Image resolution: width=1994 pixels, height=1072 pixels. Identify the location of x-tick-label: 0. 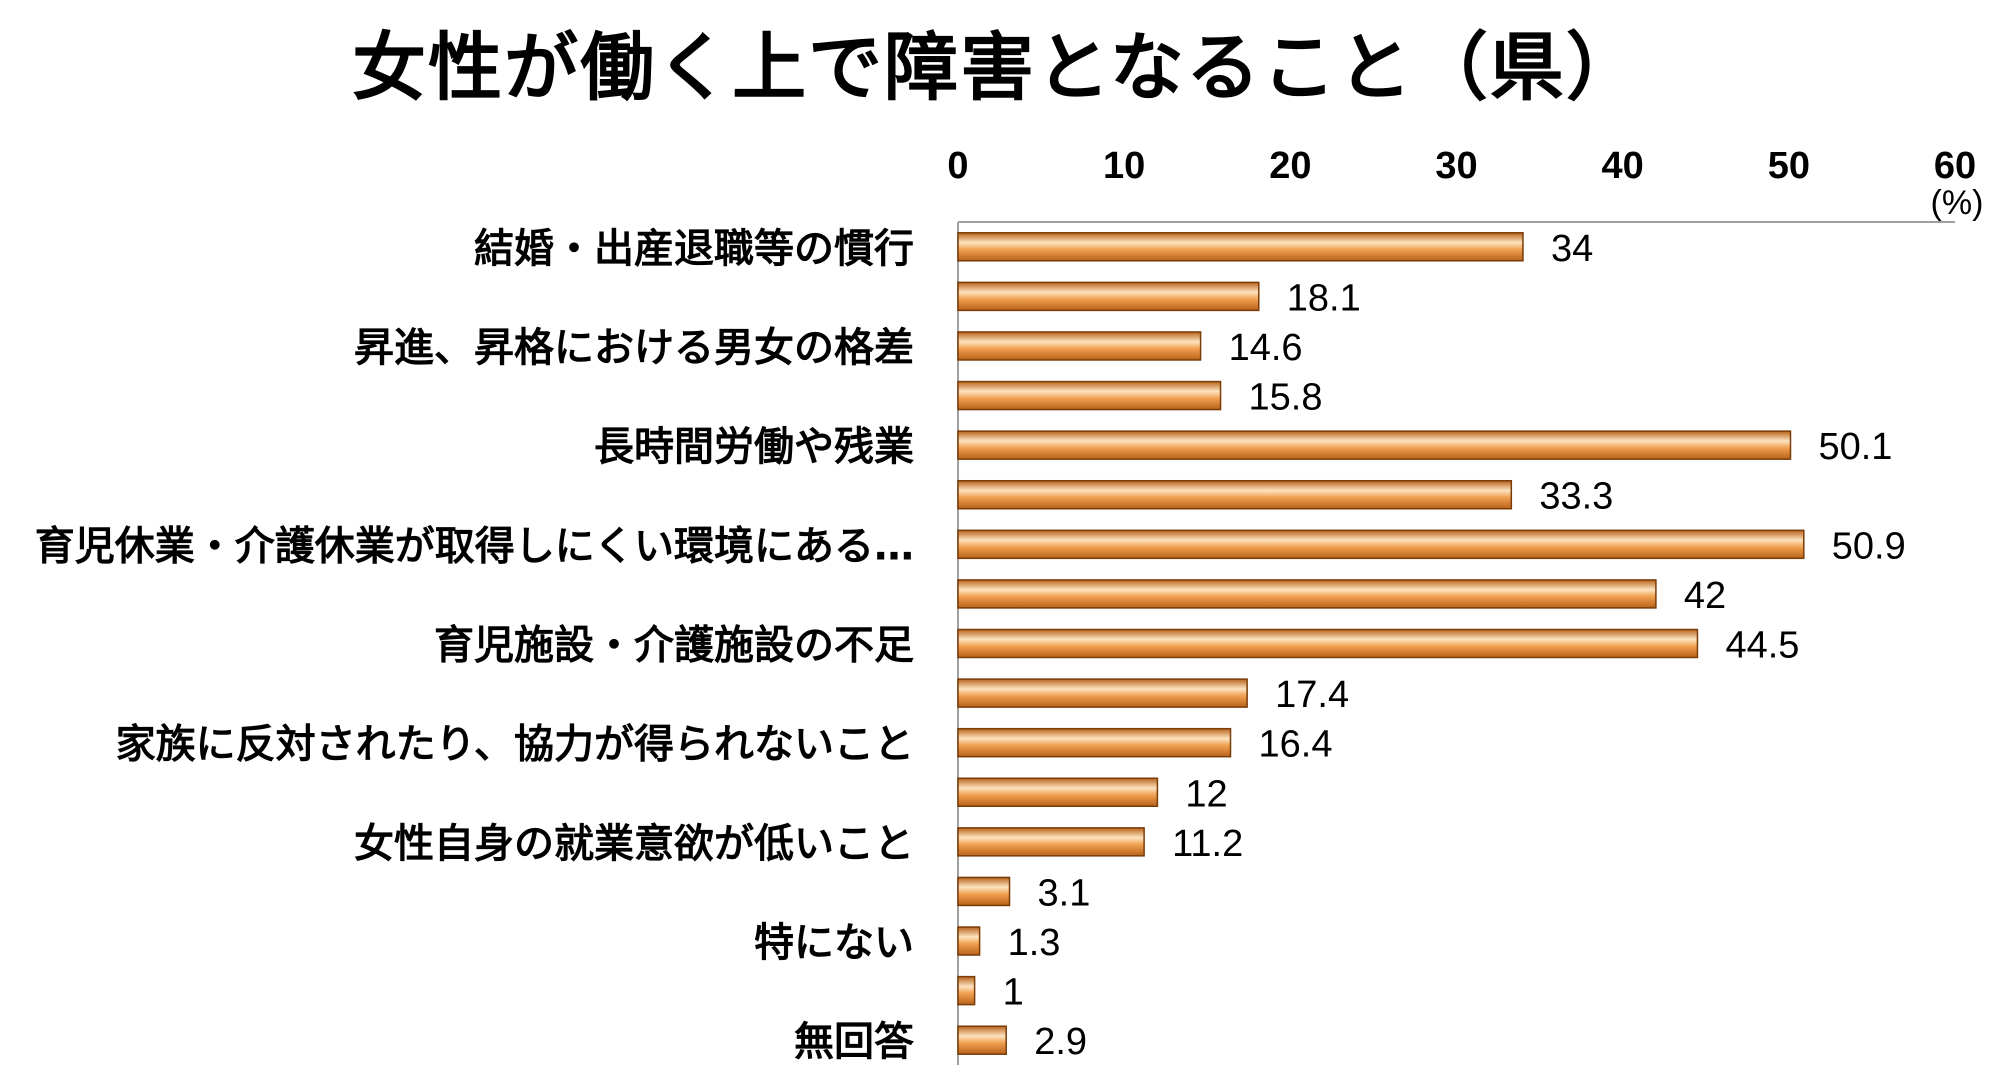
(957, 166).